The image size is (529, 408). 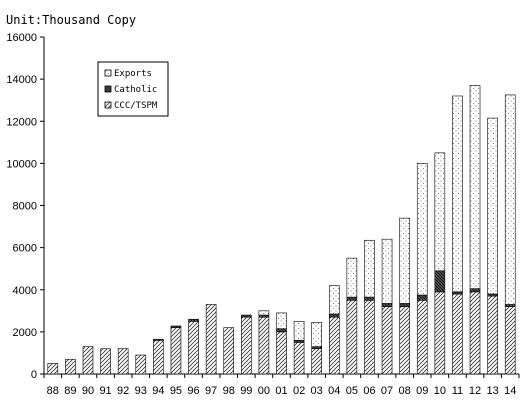 What do you see at coordinates (246, 391) in the screenshot?
I see `x-tick-label: 99` at bounding box center [246, 391].